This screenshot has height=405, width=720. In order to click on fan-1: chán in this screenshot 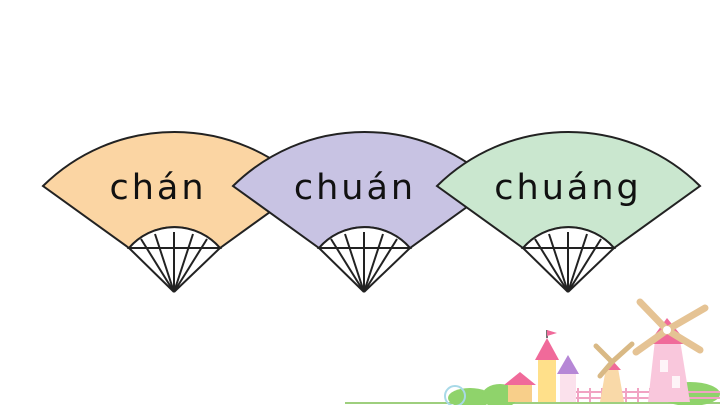, I will do `click(174, 211)`.